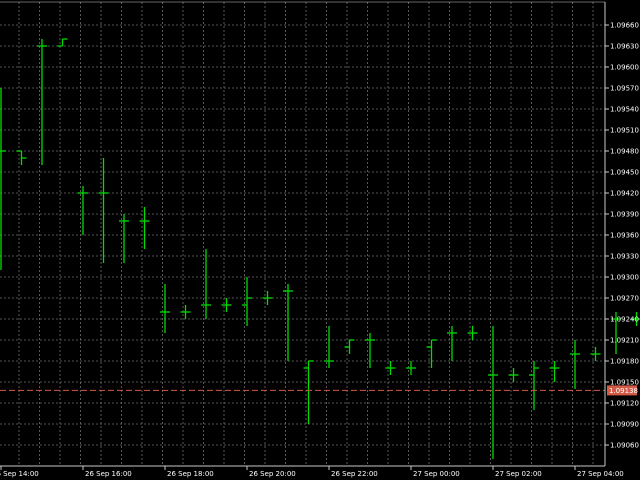 Image resolution: width=640 pixels, height=480 pixels. I want to click on x-tick-label: 26 Sep 22:00, so click(354, 474).